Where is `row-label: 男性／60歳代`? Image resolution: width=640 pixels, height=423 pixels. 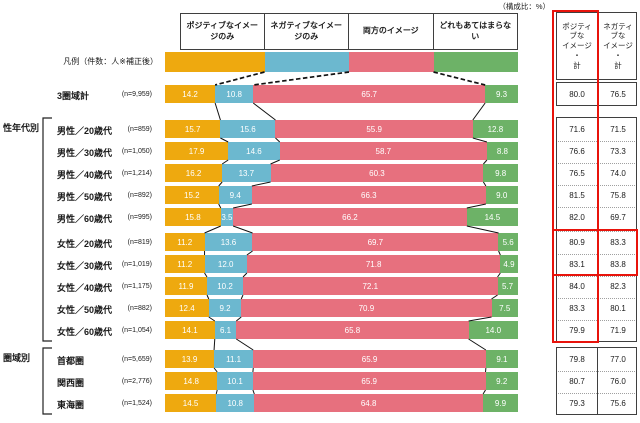 row-label: 男性／60歳代 is located at coordinates (85, 219).